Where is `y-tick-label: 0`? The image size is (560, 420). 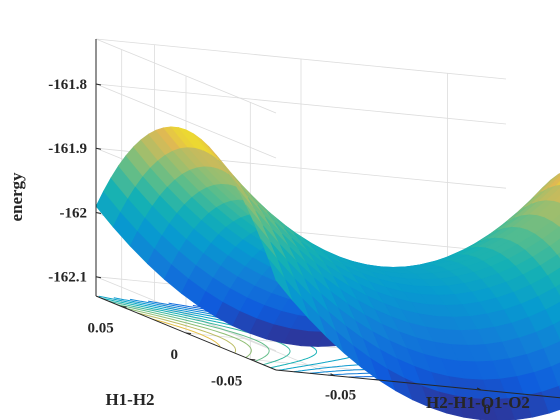 y-tick-label: 0 is located at coordinates (175, 355).